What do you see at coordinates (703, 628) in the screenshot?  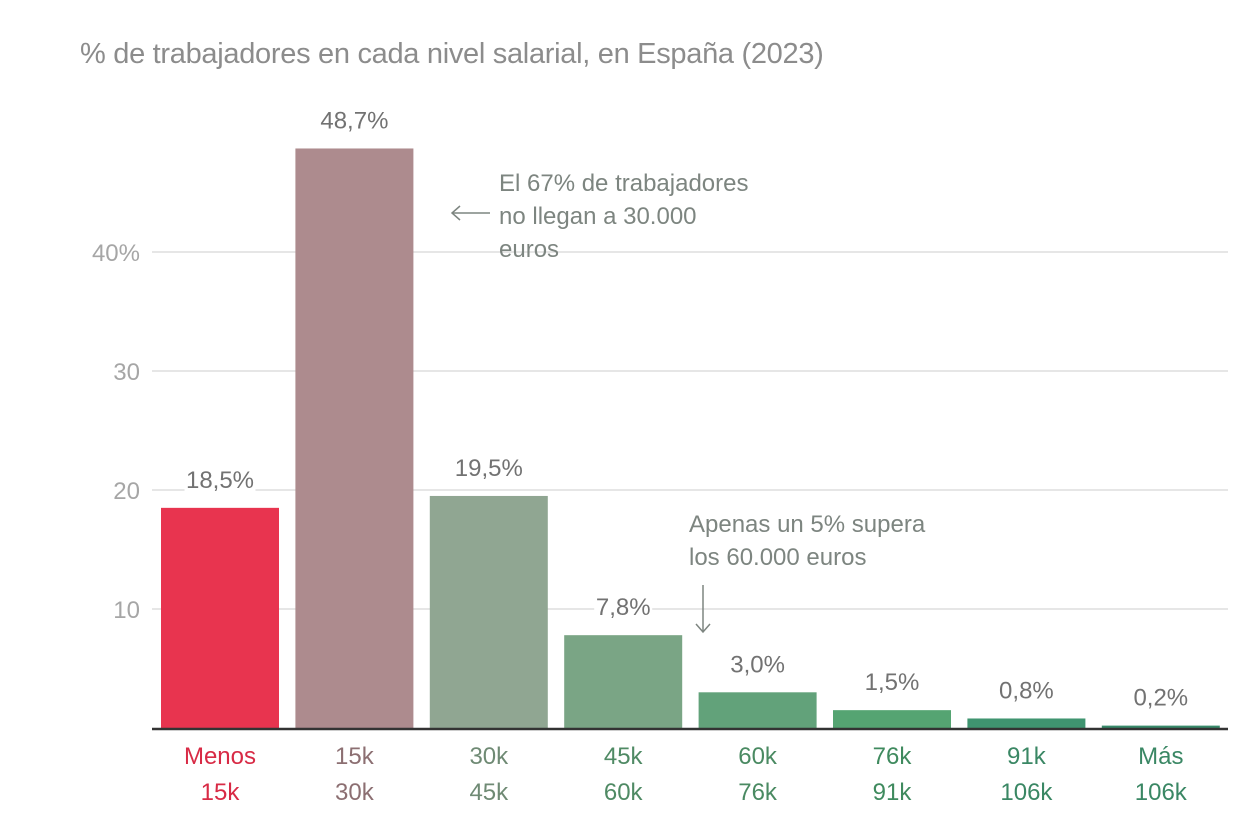 I see `arrow-down-head` at bounding box center [703, 628].